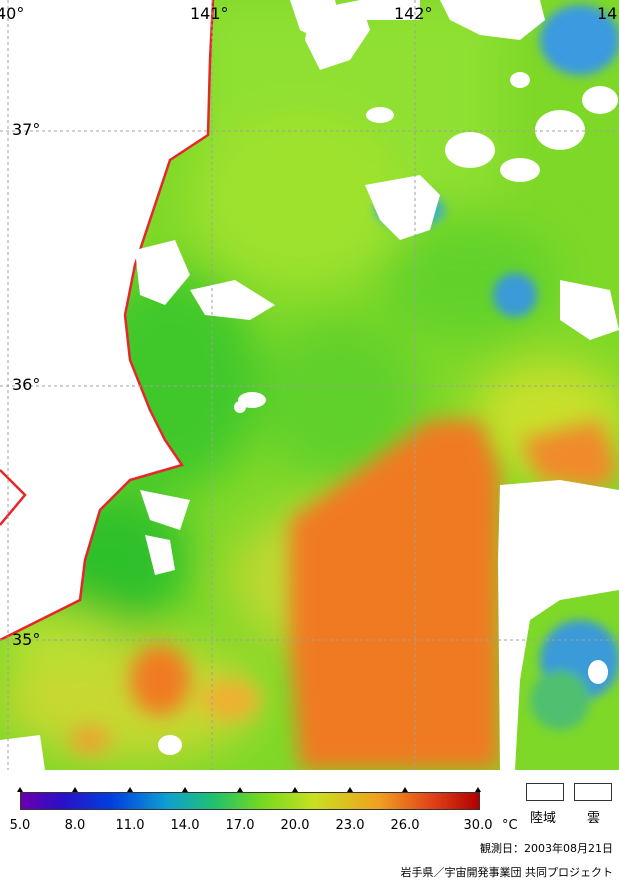 The height and width of the screenshot is (881, 619). I want to click on land-key-swatch, so click(545, 792).